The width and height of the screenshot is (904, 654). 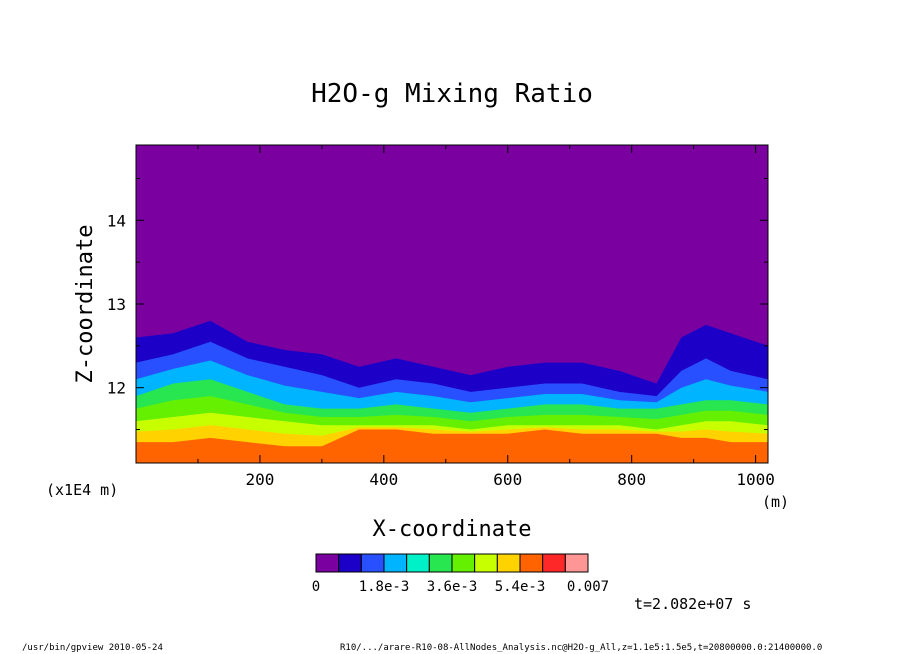 I want to click on band-near-max, so click(x=452, y=446).